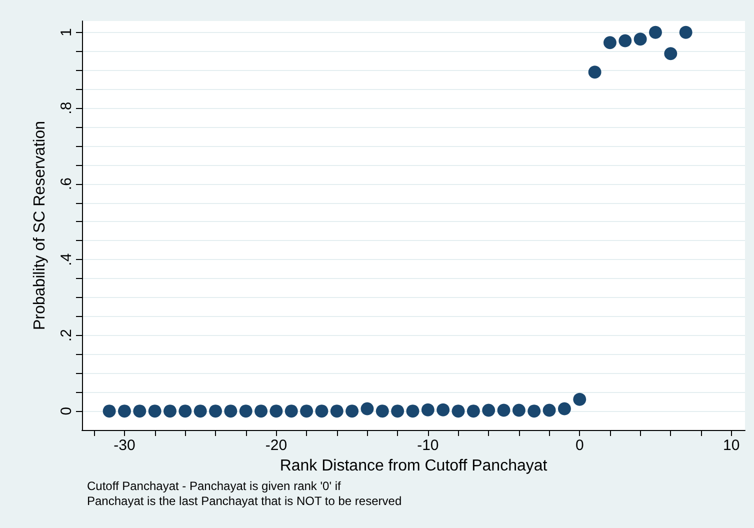  Describe the element at coordinates (40, 225) in the screenshot. I see `y-axis-title: Probability of SC Reservation` at that location.